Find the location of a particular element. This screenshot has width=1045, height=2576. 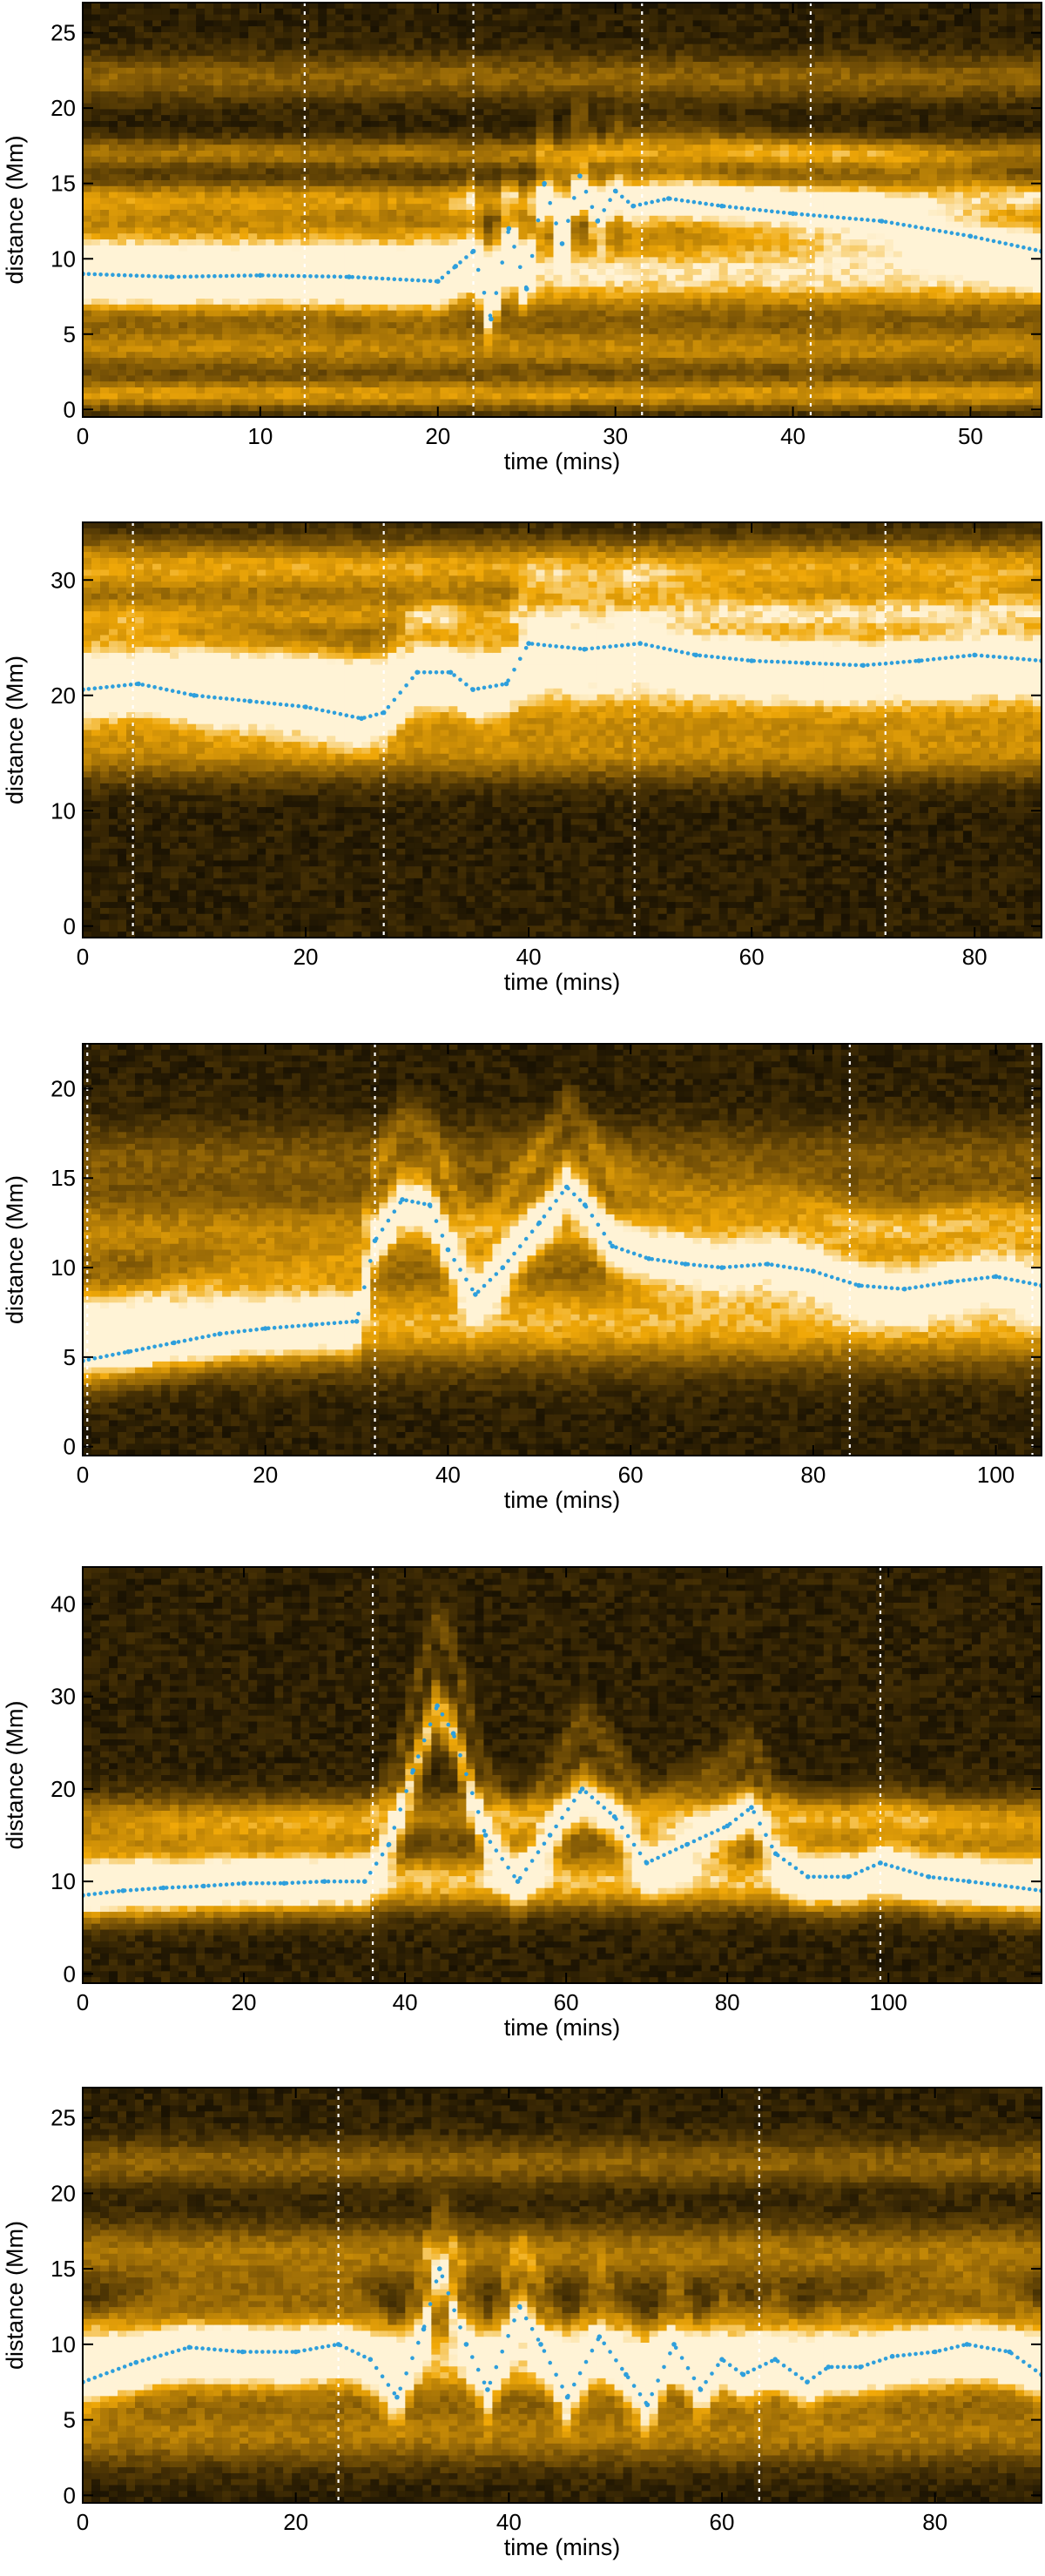

y-tick-label: 15 is located at coordinates (63, 184).